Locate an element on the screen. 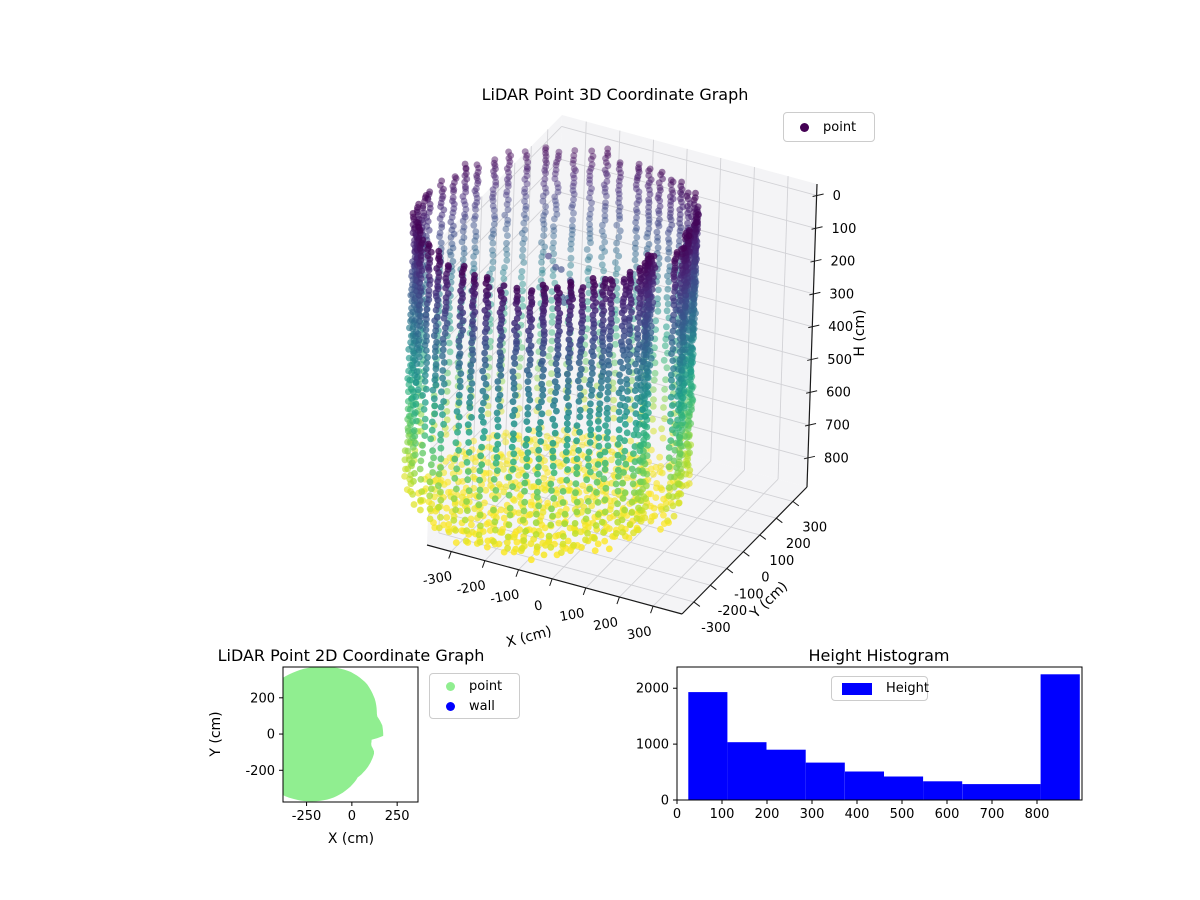 This screenshot has height=900, width=1200. plot3d-legend: point is located at coordinates (829, 127).